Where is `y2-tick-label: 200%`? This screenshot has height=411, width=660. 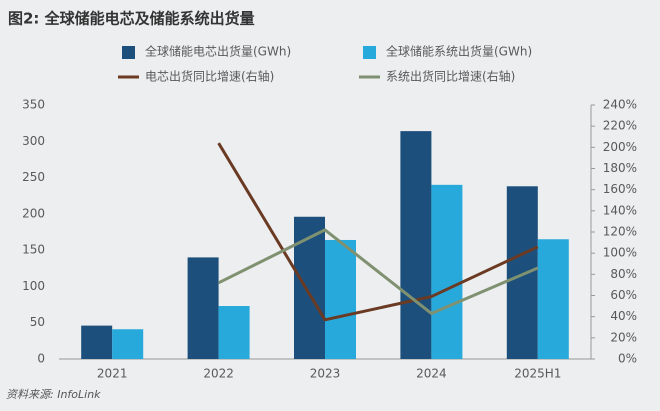 y2-tick-label: 200% is located at coordinates (620, 147).